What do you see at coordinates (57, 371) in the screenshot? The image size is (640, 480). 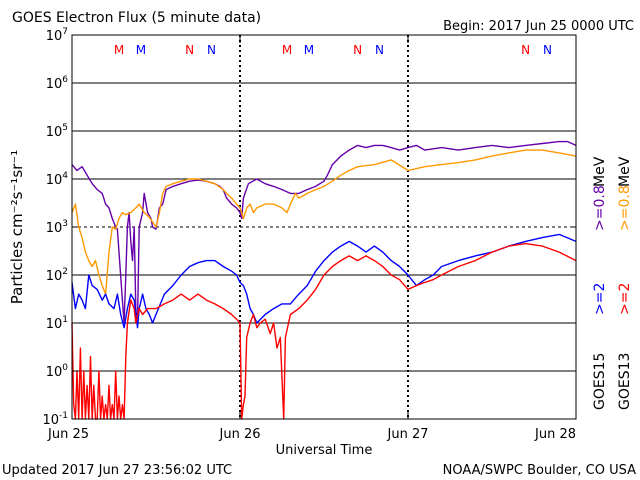 I see `y-tick-label: 10⁰` at bounding box center [57, 371].